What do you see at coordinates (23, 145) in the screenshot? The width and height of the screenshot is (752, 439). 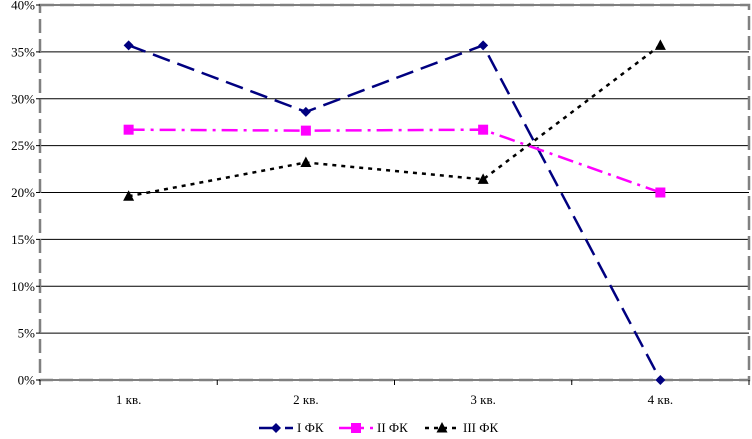 I see `y-tick-label: 25%` at bounding box center [23, 145].